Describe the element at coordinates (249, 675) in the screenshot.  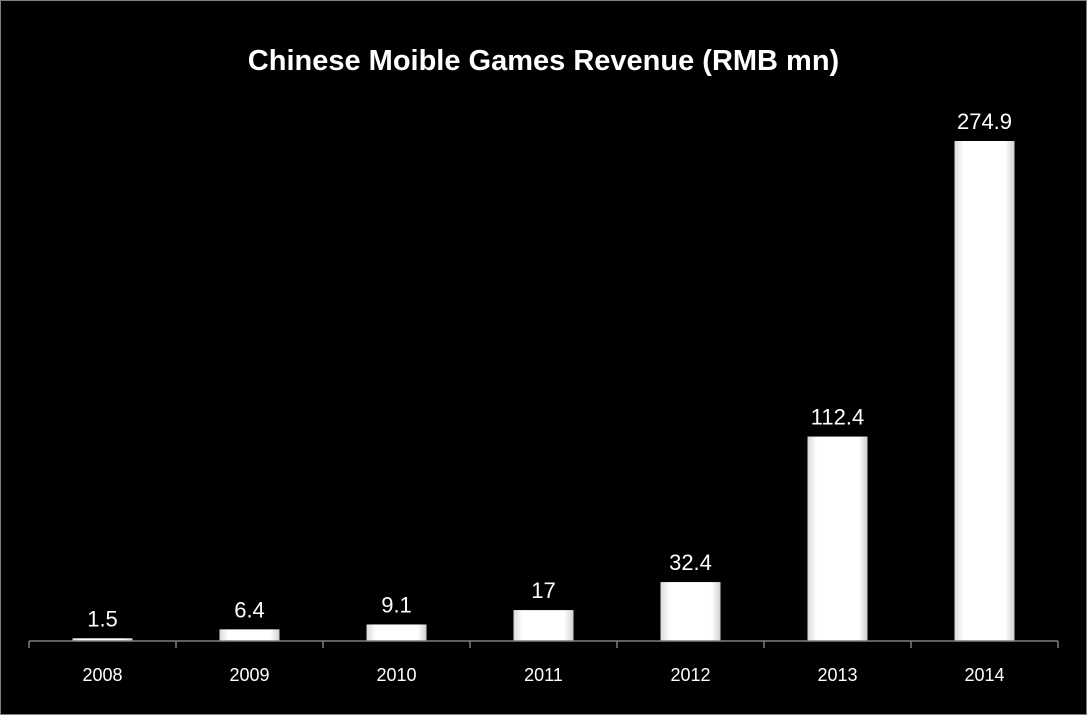
I see `x-tick-label-2009: 2009` at that location.